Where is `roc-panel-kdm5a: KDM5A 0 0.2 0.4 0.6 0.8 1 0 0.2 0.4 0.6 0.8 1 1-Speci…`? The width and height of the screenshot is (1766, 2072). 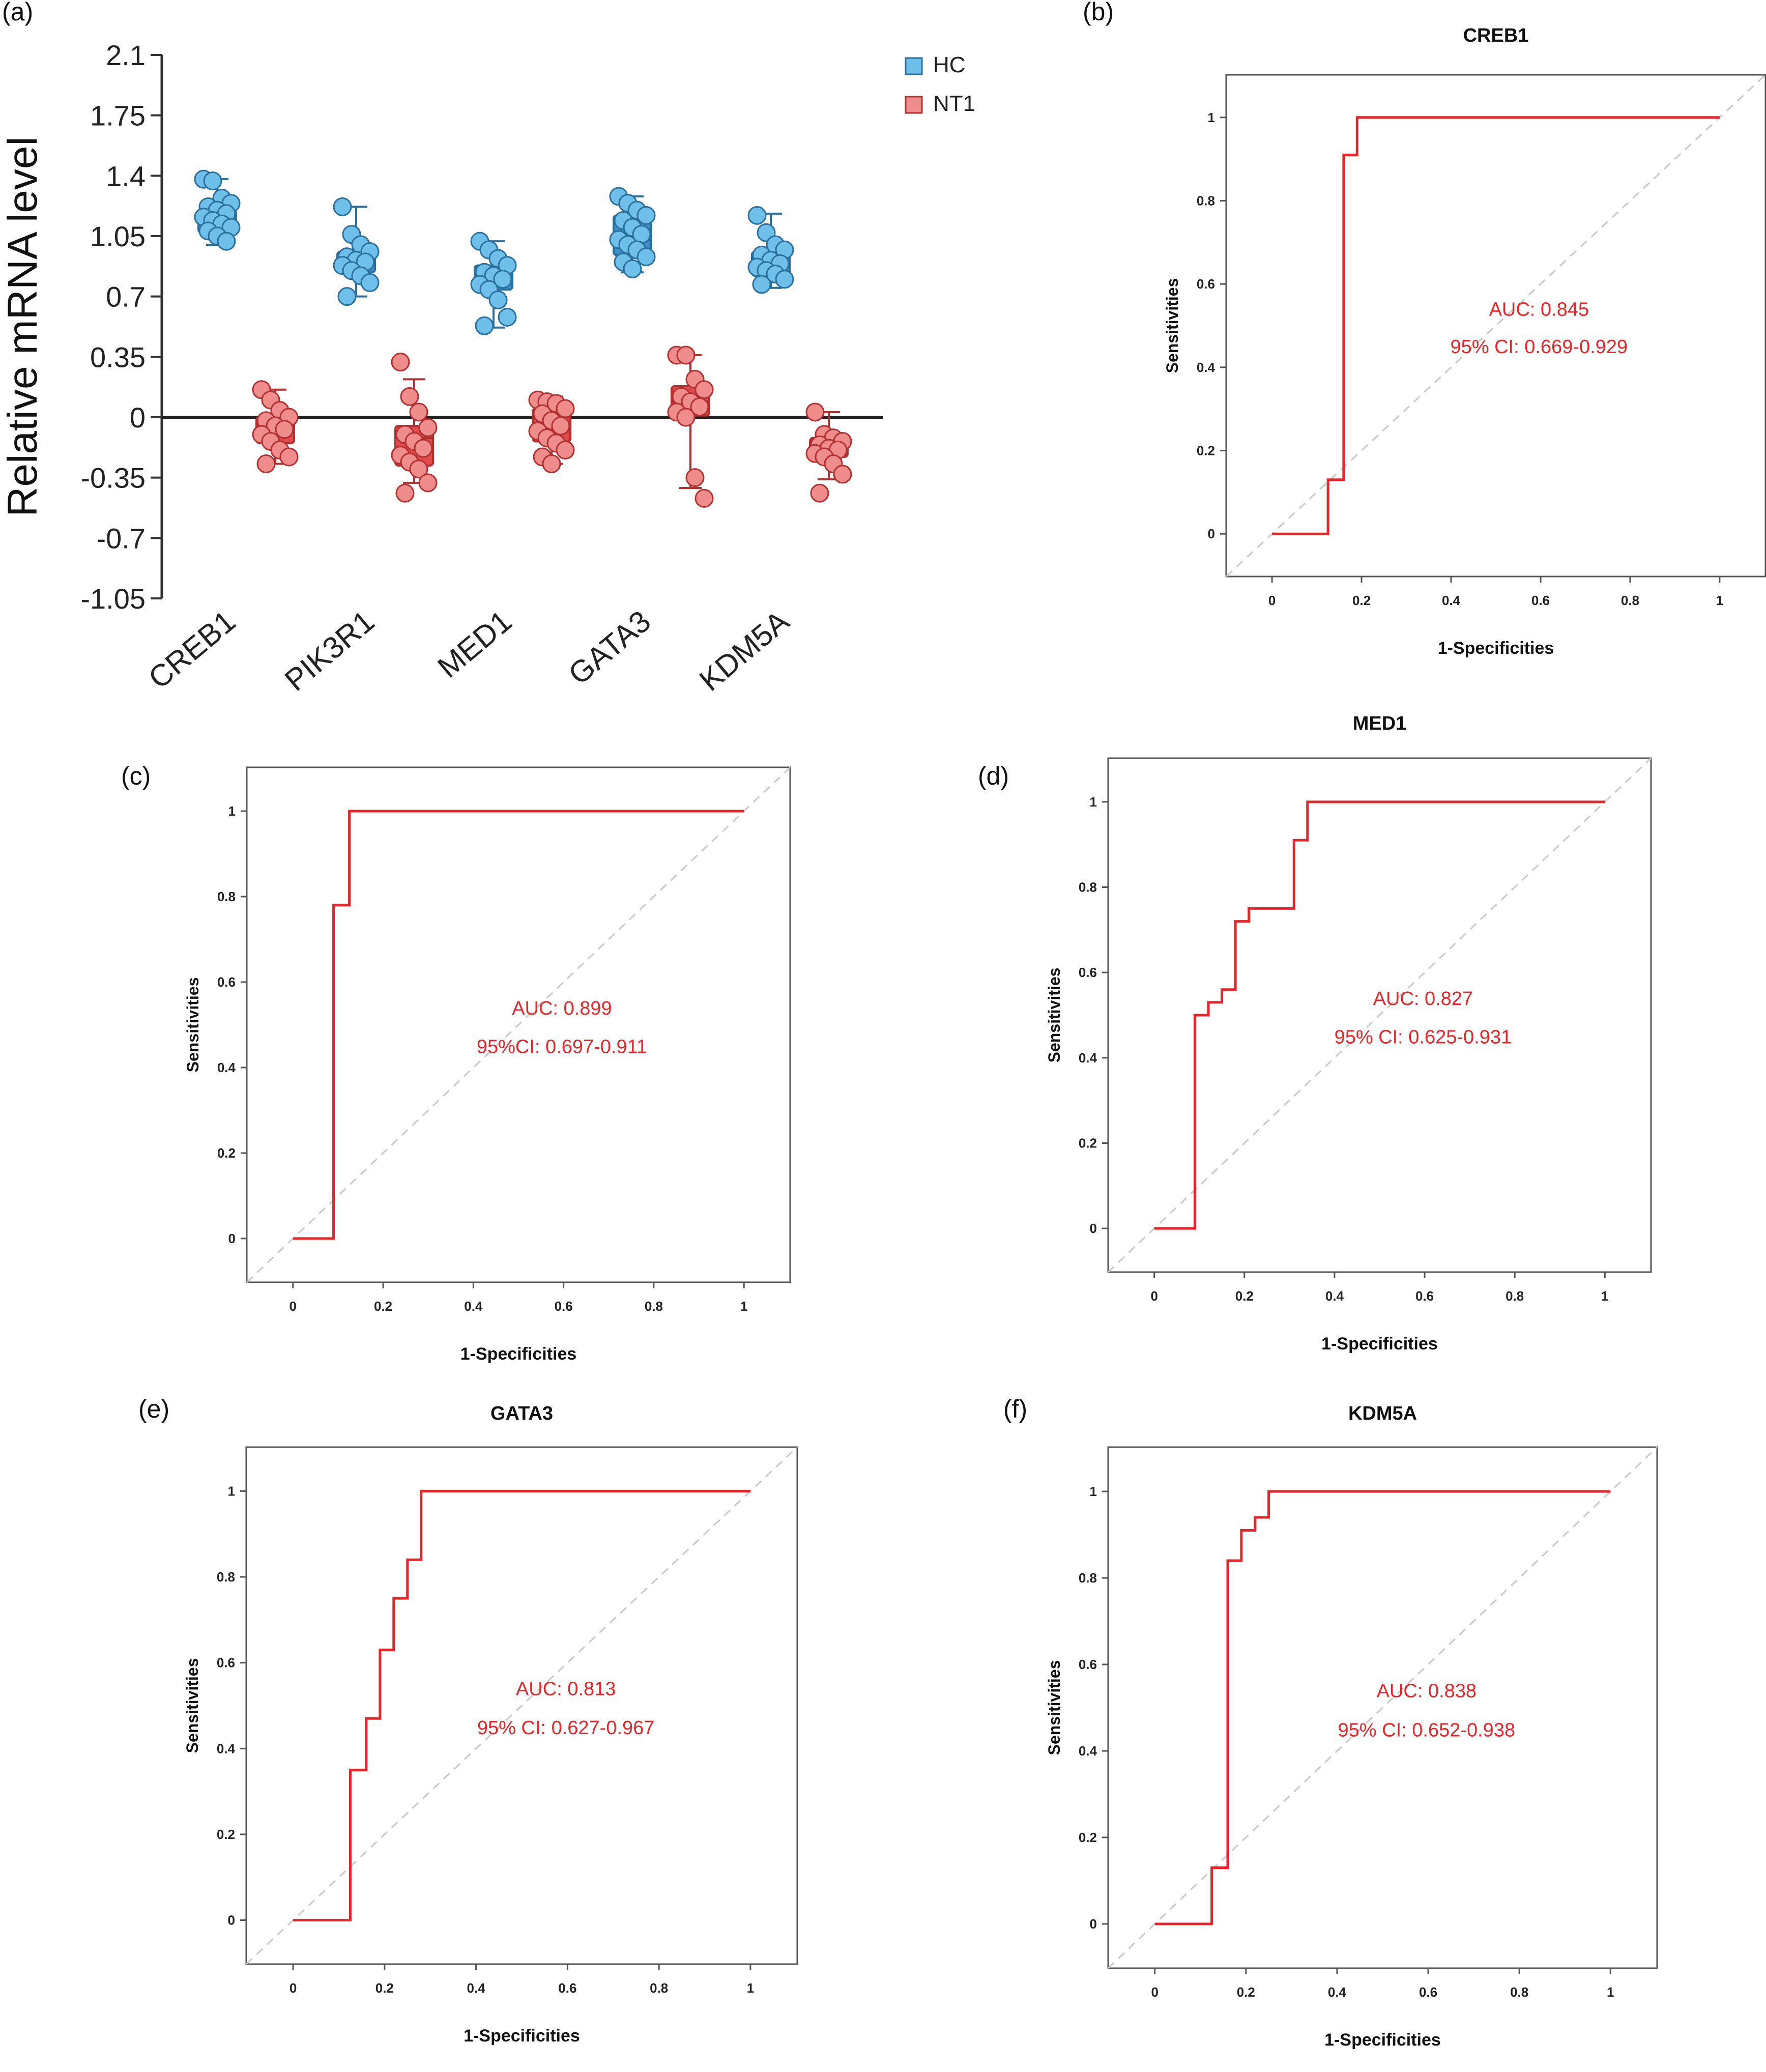 roc-panel-kdm5a: KDM5A 0 0.2 0.4 0.6 0.8 1 0 0.2 0.4 0.6 0.8 1 1-Speci… is located at coordinates (1351, 1726).